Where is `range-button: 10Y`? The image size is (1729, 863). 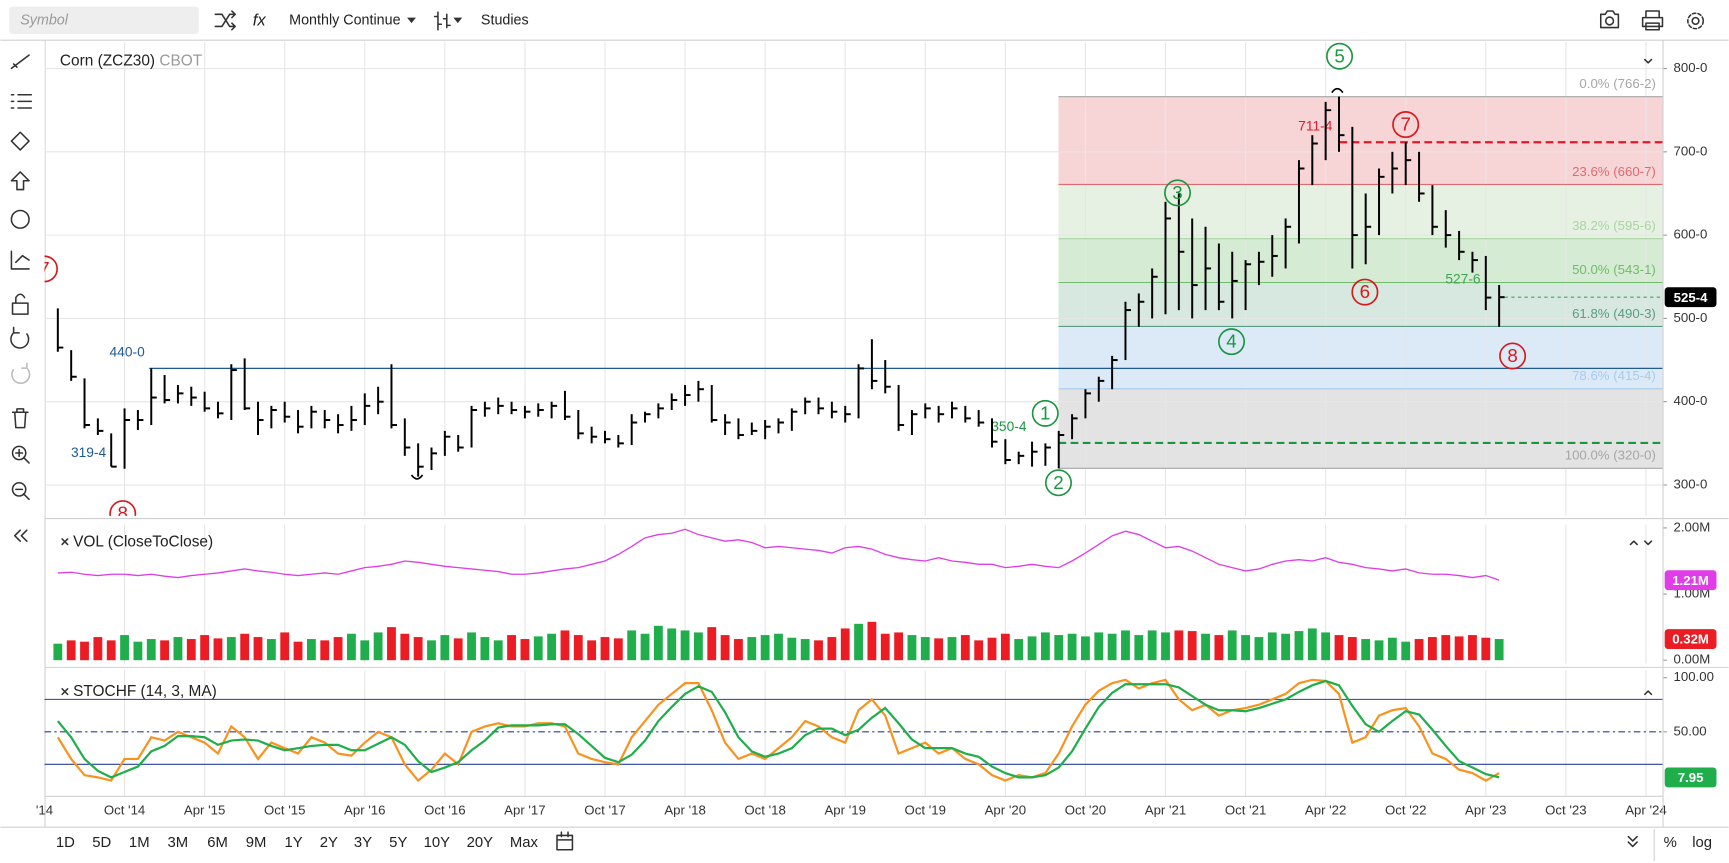 range-button: 10Y is located at coordinates (437, 843).